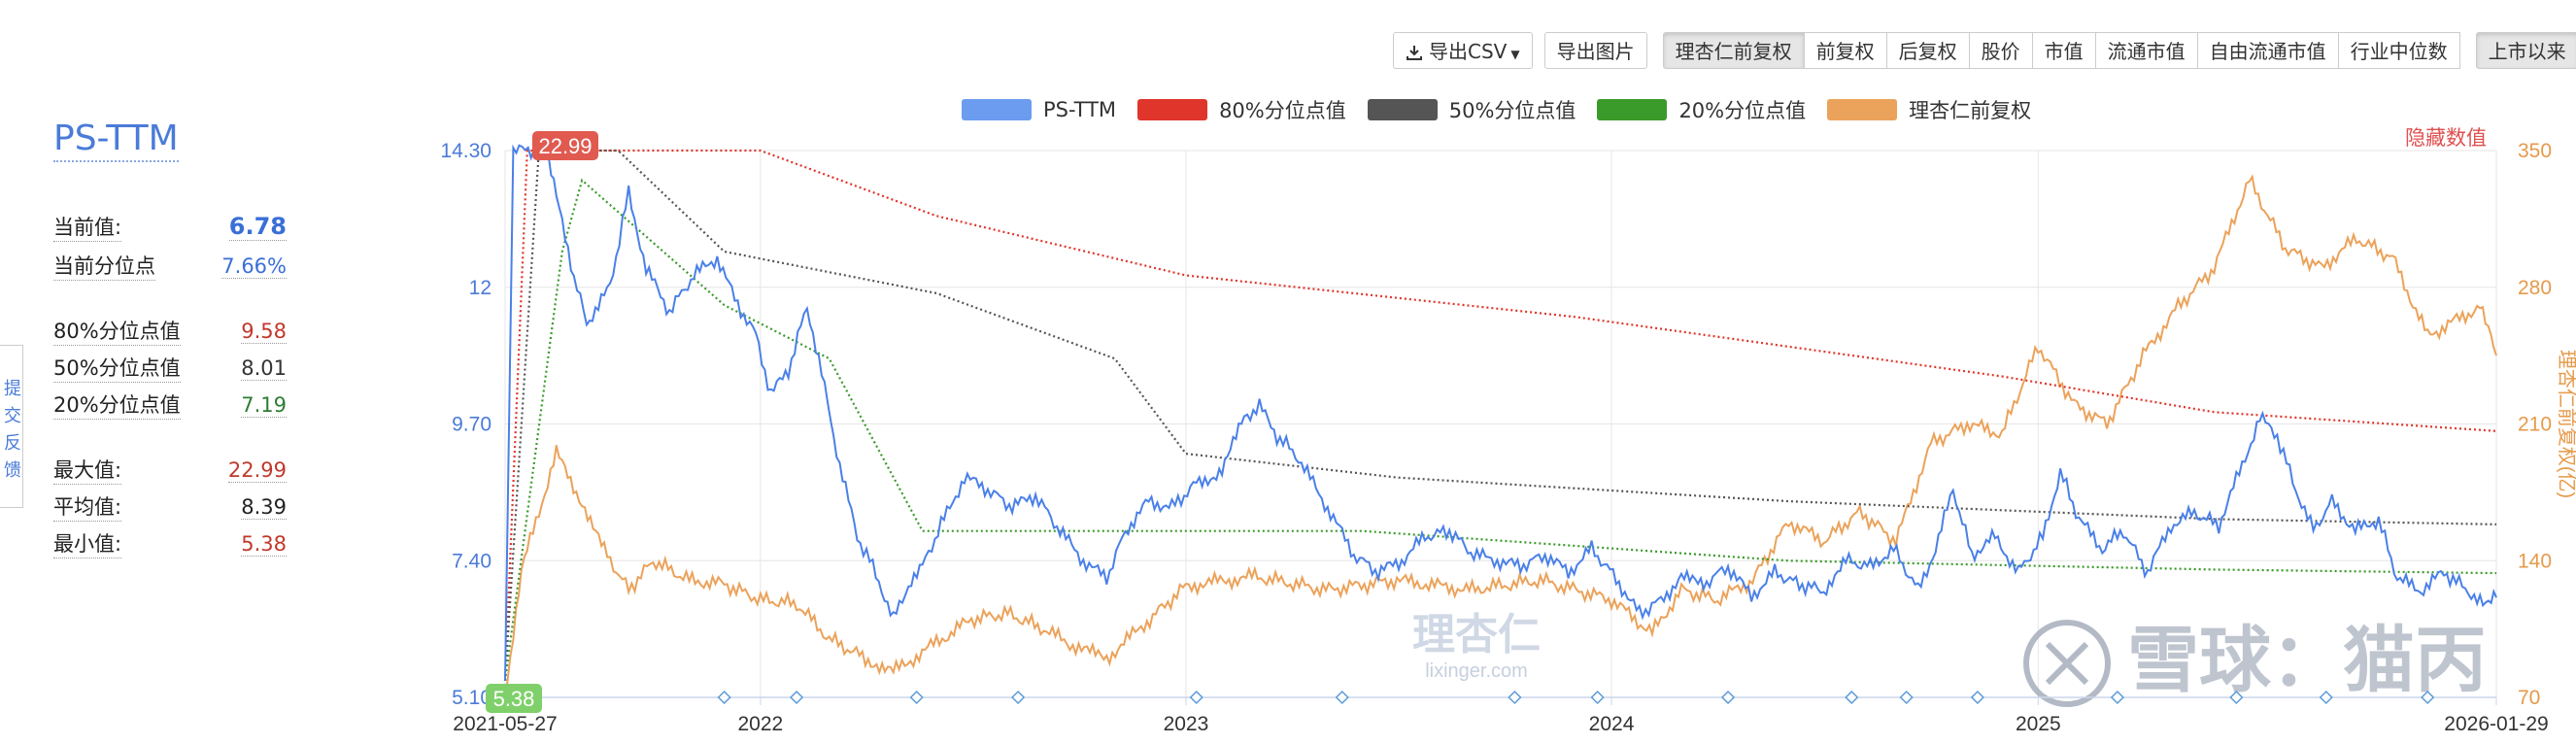 The image size is (2576, 744). I want to click on y-right-axis-label: 理杏仁前复权(亿), so click(2566, 424).